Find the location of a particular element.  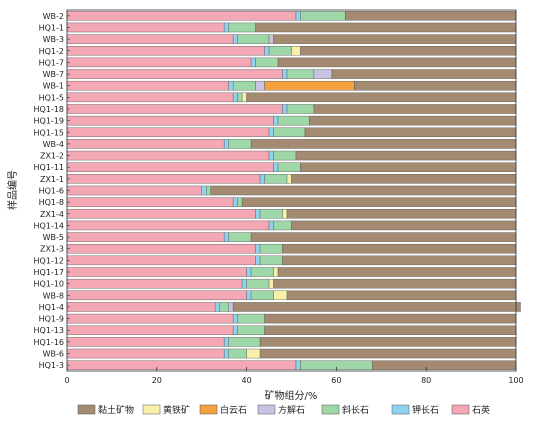

y-axis-label: 样品编号 is located at coordinates (12, 190).